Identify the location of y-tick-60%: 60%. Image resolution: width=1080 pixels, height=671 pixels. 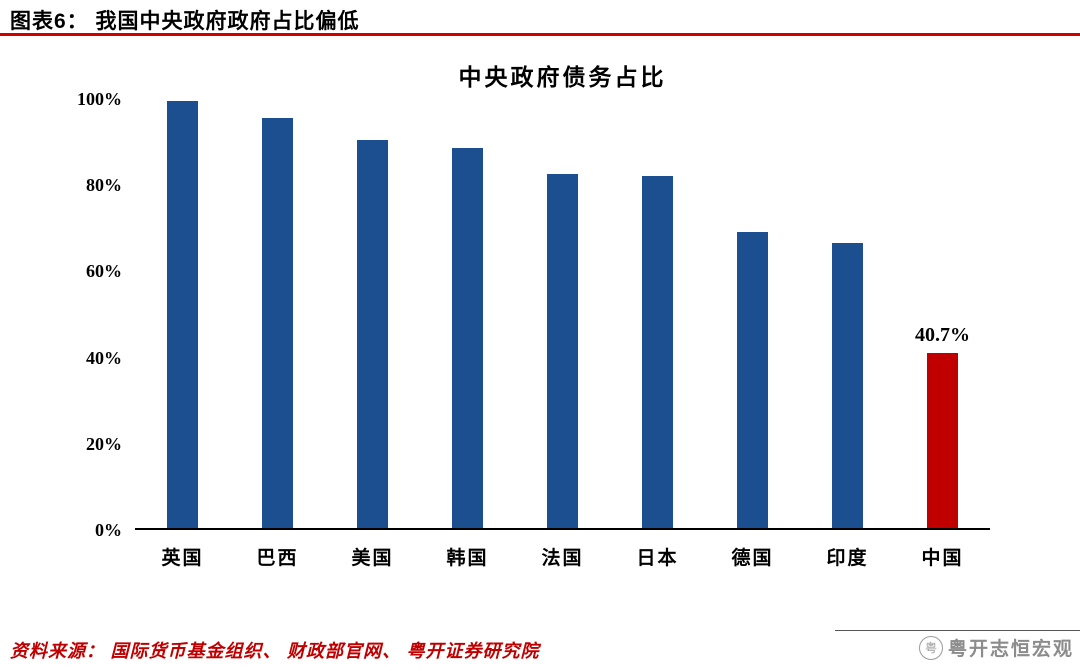
(104, 271).